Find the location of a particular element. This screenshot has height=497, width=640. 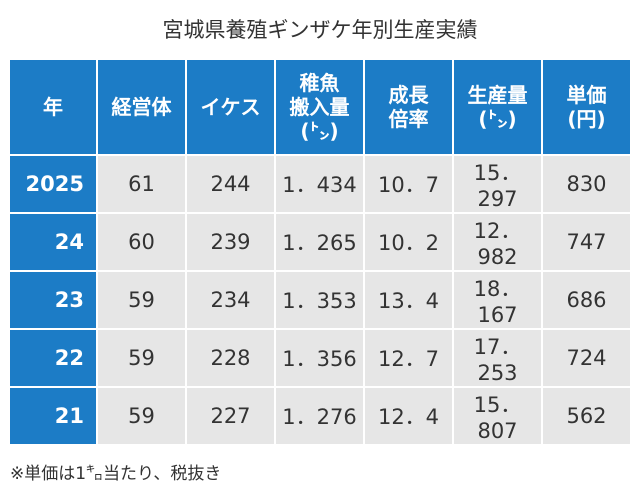

header-line: 搬入量 is located at coordinates (319, 107).